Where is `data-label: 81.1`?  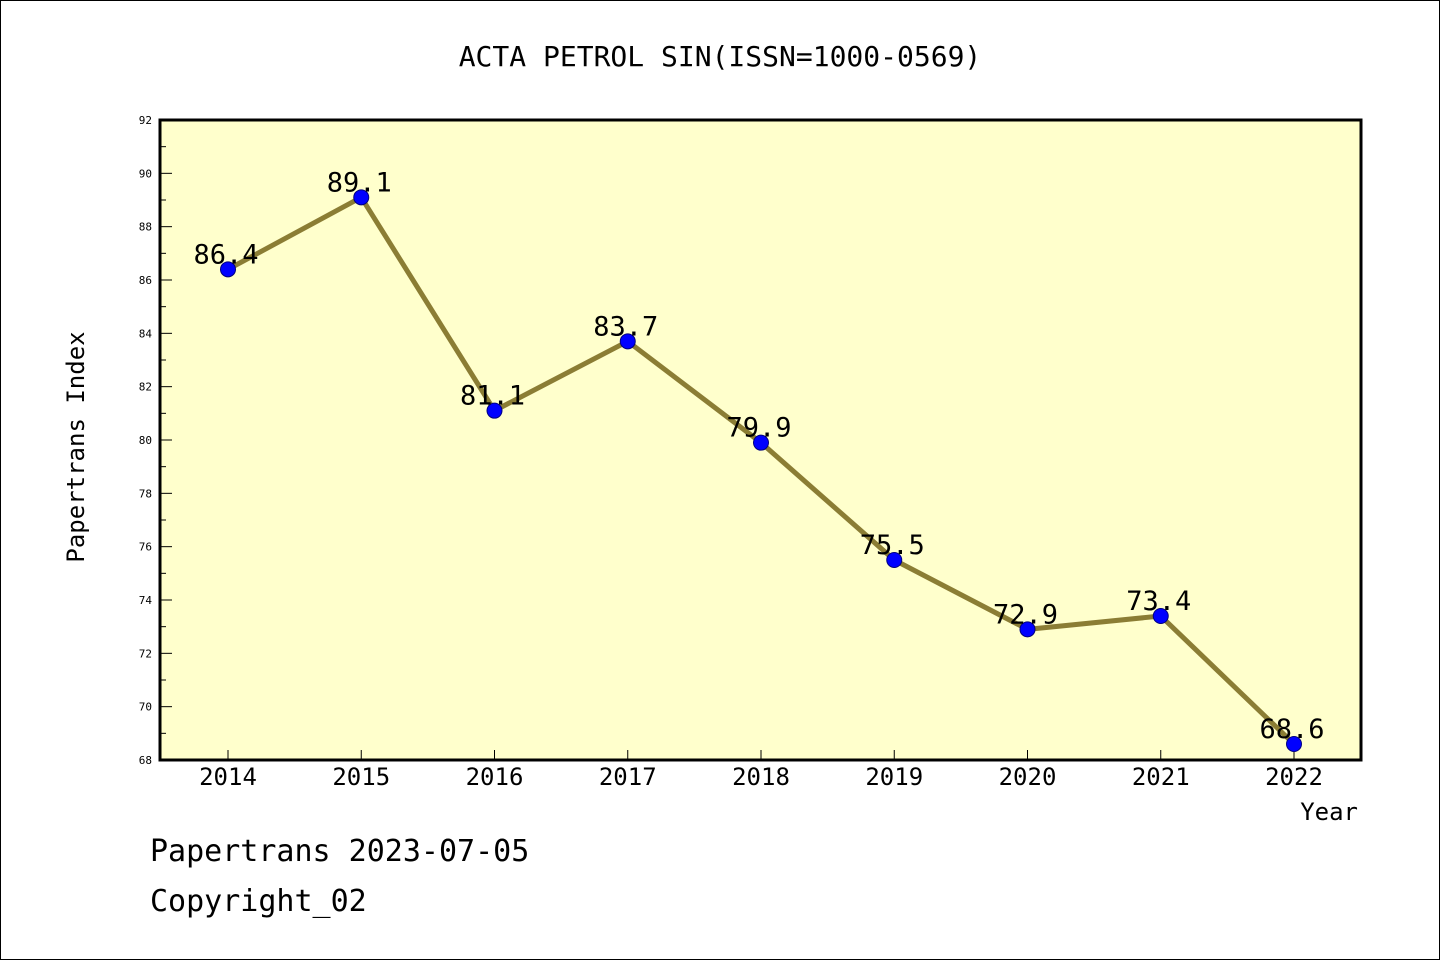 data-label: 81.1 is located at coordinates (492, 396).